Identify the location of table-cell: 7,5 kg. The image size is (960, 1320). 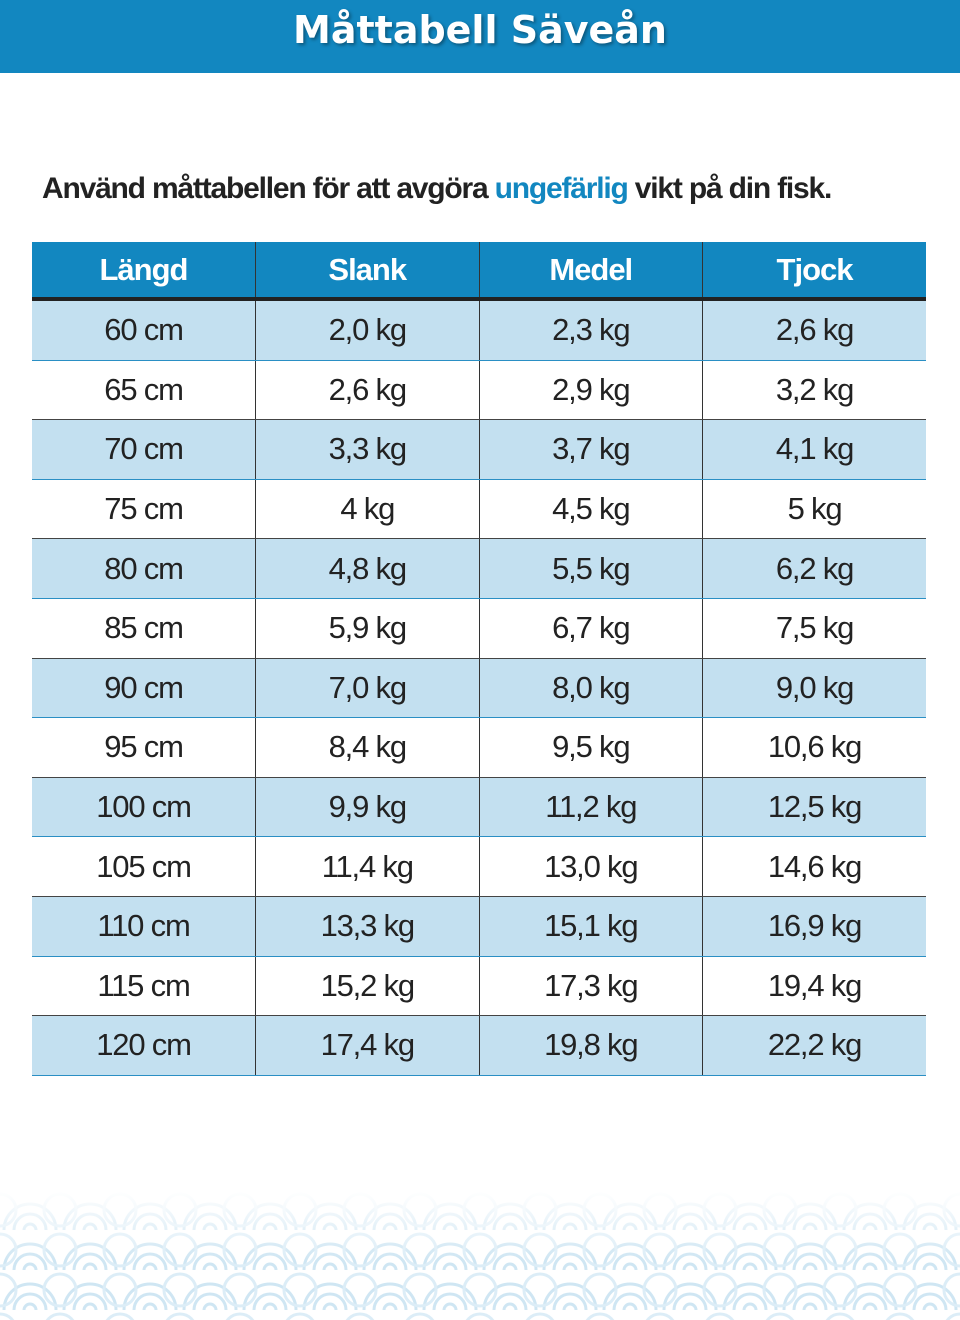
(814, 628).